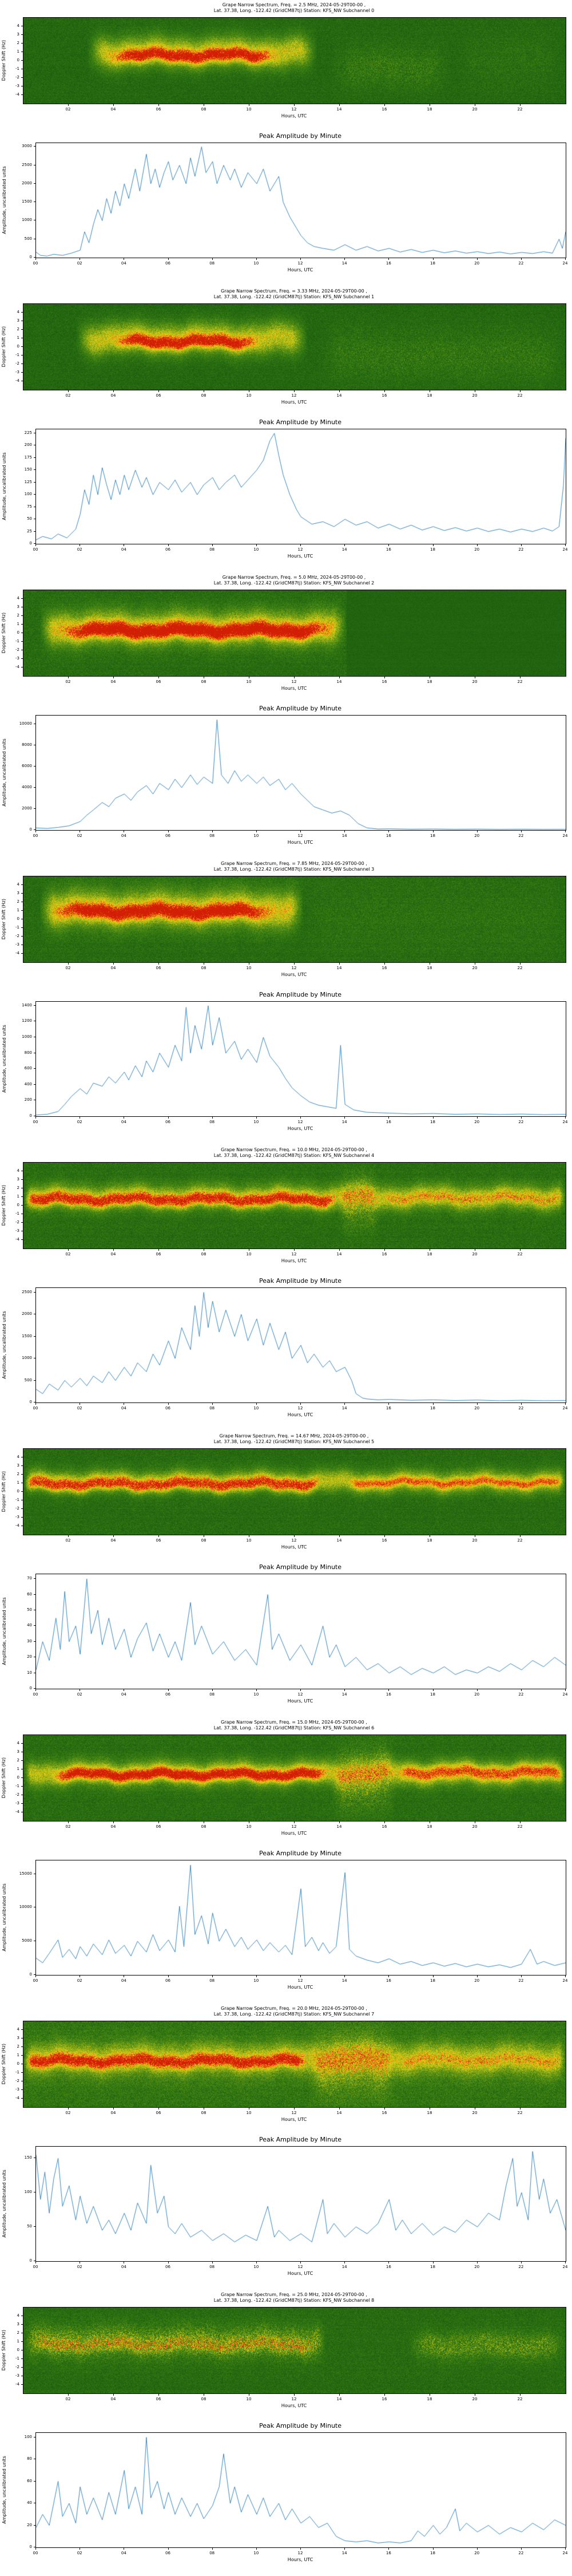  What do you see at coordinates (27, 1021) in the screenshot?
I see `tick-label: 1200` at bounding box center [27, 1021].